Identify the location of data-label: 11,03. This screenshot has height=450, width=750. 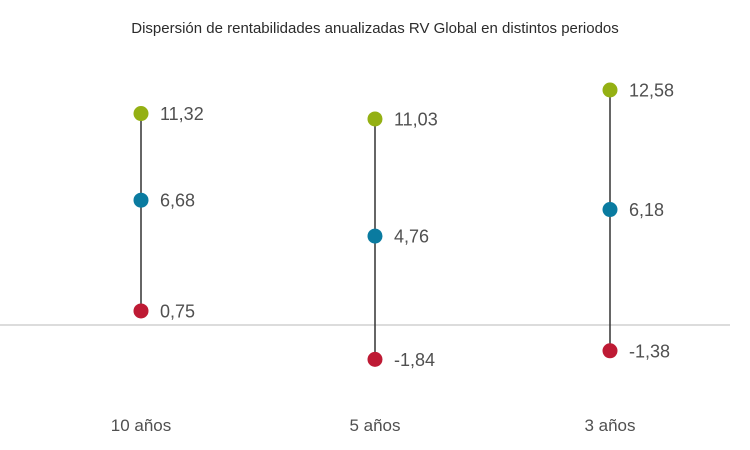
(416, 119).